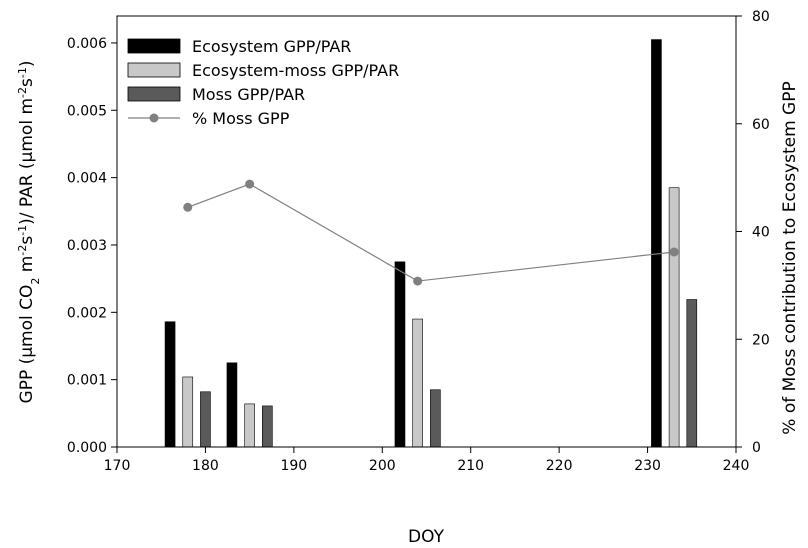 The width and height of the screenshot is (808, 548). Describe the element at coordinates (87, 448) in the screenshot. I see `y-tick-label: 0.000` at that location.